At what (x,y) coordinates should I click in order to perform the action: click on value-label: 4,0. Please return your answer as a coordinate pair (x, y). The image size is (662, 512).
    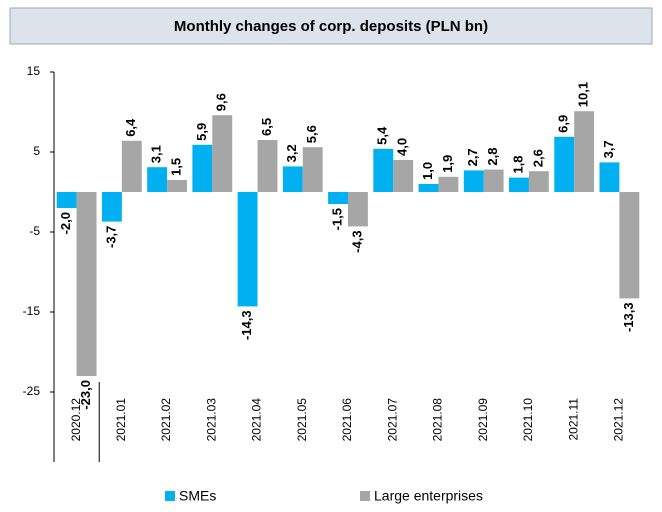
    Looking at the image, I should click on (402, 147).